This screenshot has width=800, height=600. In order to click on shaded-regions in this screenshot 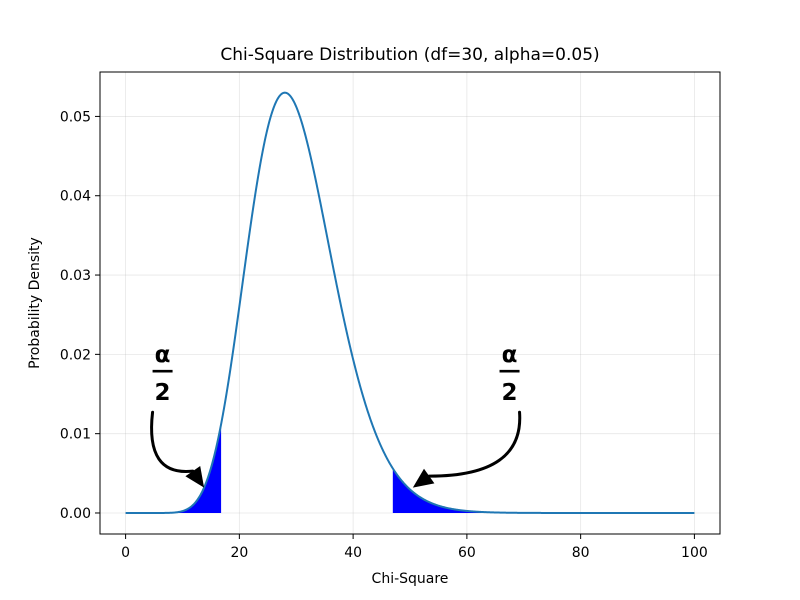, I will do `click(410, 468)`.